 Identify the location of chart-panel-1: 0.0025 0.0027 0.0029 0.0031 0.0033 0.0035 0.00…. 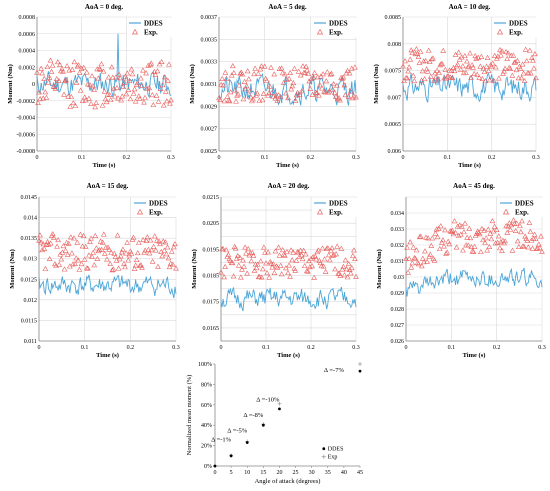
(274, 86).